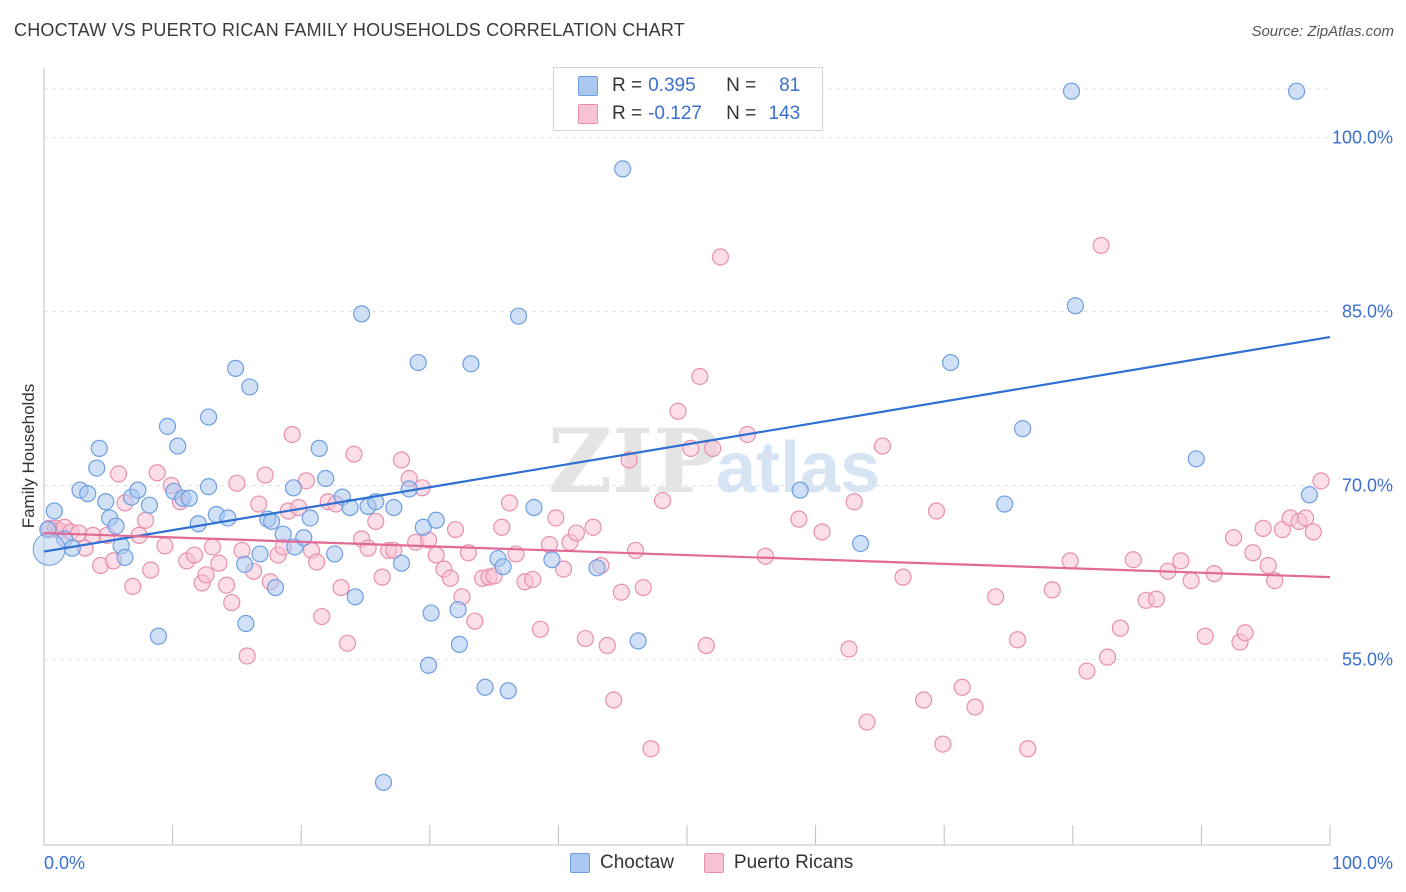 The width and height of the screenshot is (1406, 892). Describe the element at coordinates (689, 86) in the screenshot. I see `legend-row-choctaw: R = 0.395 N = 81` at that location.